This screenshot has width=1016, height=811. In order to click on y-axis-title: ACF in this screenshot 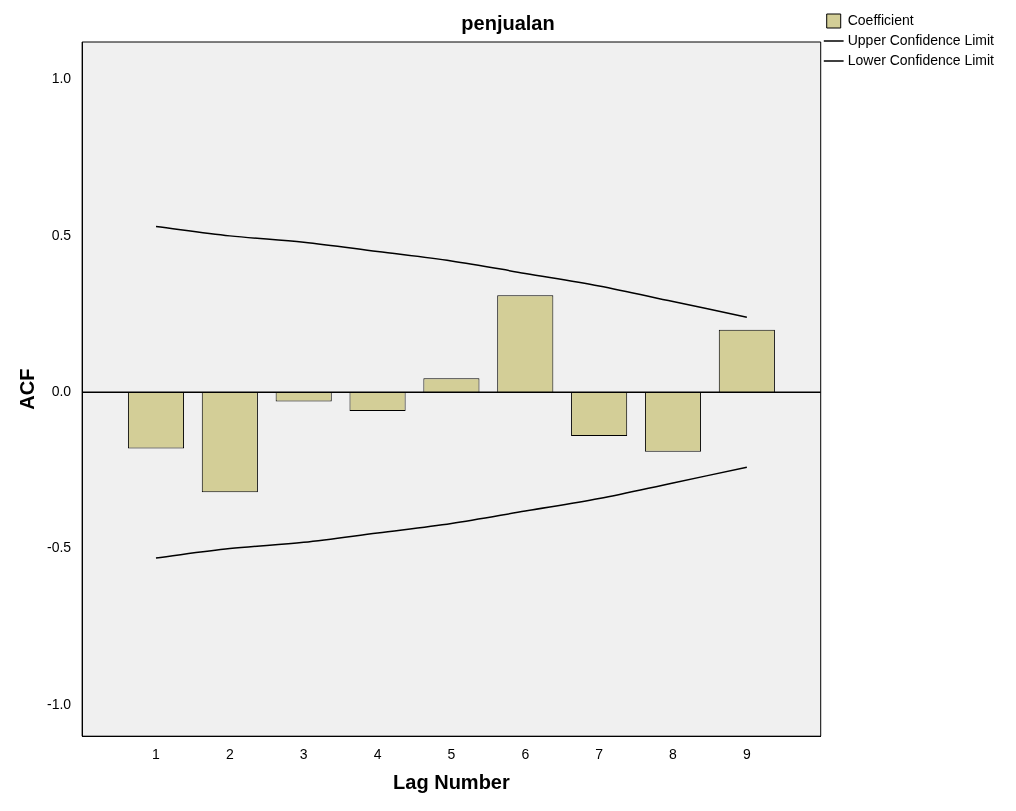, I will do `click(26, 389)`.